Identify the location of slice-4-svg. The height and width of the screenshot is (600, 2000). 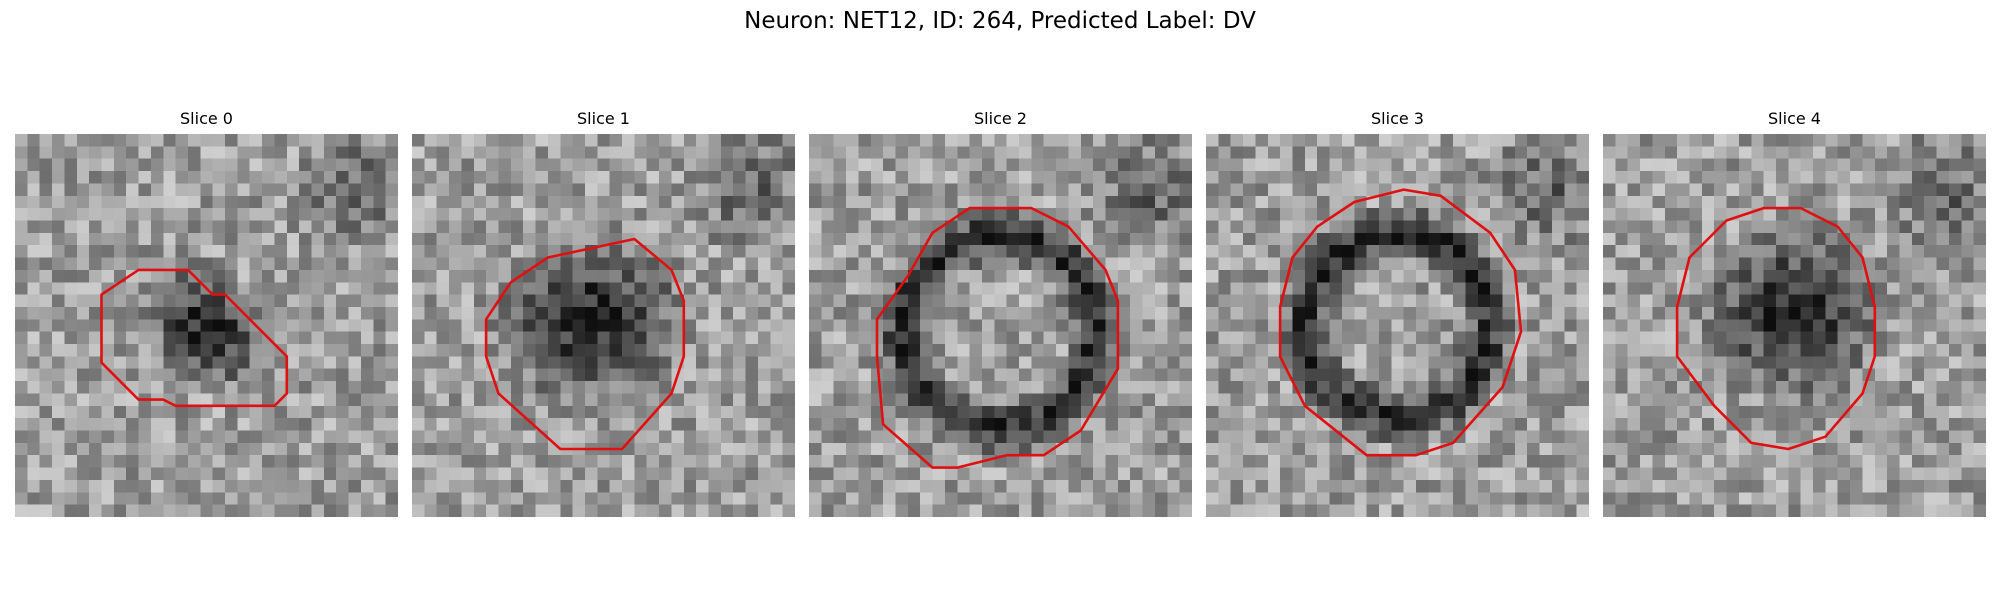
(1794, 325).